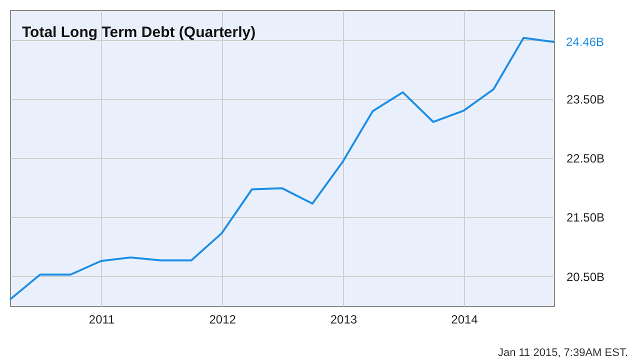 This screenshot has width=635, height=362. Describe the element at coordinates (585, 277) in the screenshot. I see `y-tick-label: 20.50B` at that location.